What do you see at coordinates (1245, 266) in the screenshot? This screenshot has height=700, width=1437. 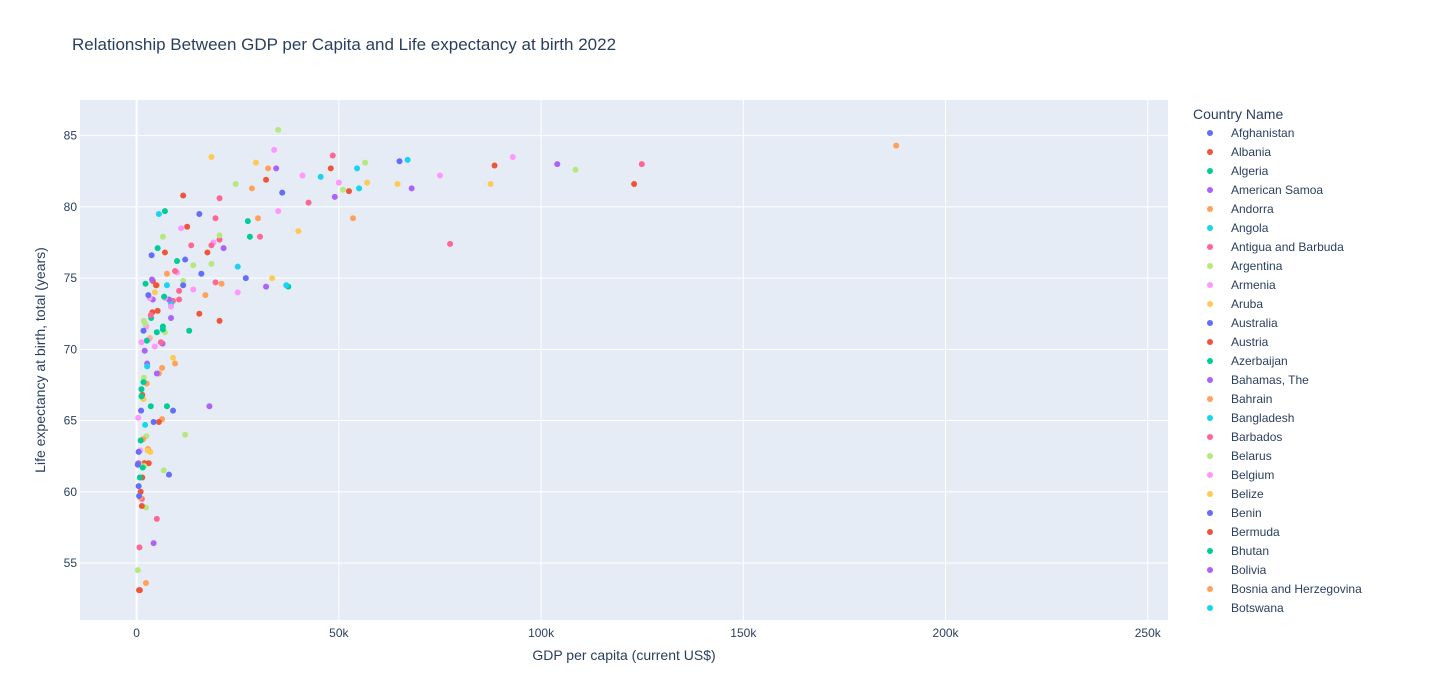 I see `legend-item: Argentina` at bounding box center [1245, 266].